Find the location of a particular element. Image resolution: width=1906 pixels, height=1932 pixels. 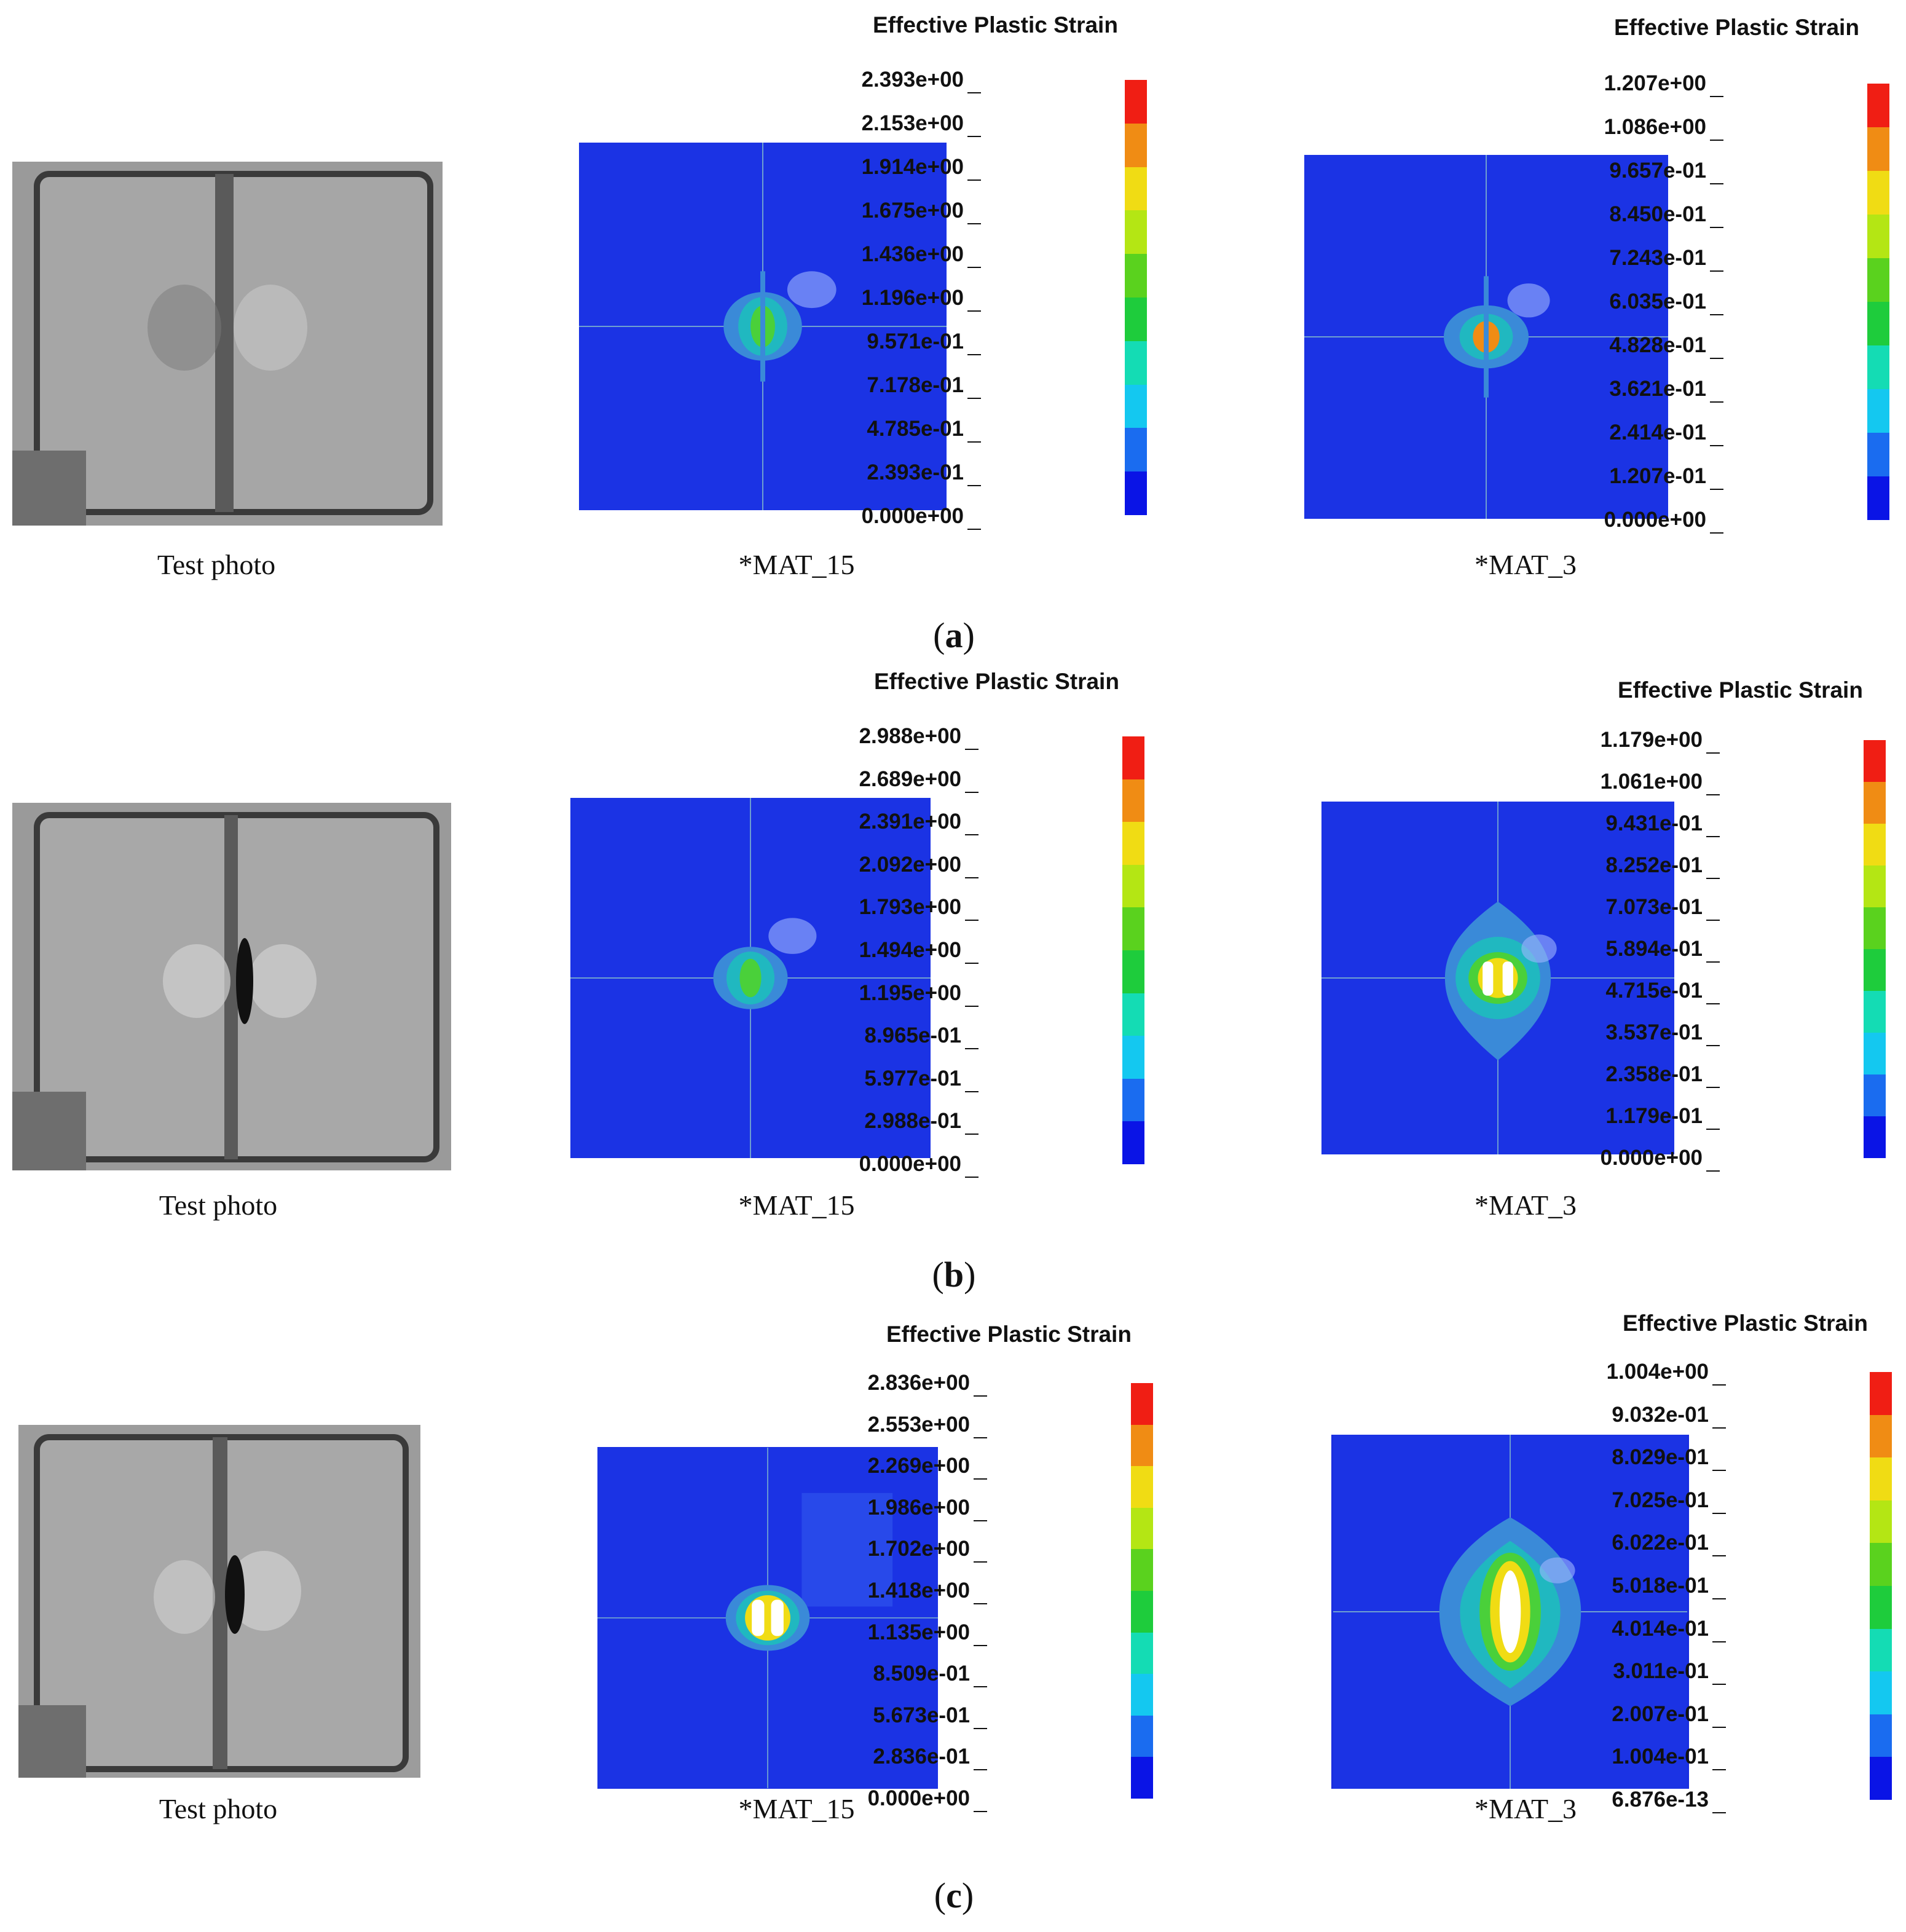

colorbar-tick-label: 5.018e-01 is located at coordinates (1660, 1586).